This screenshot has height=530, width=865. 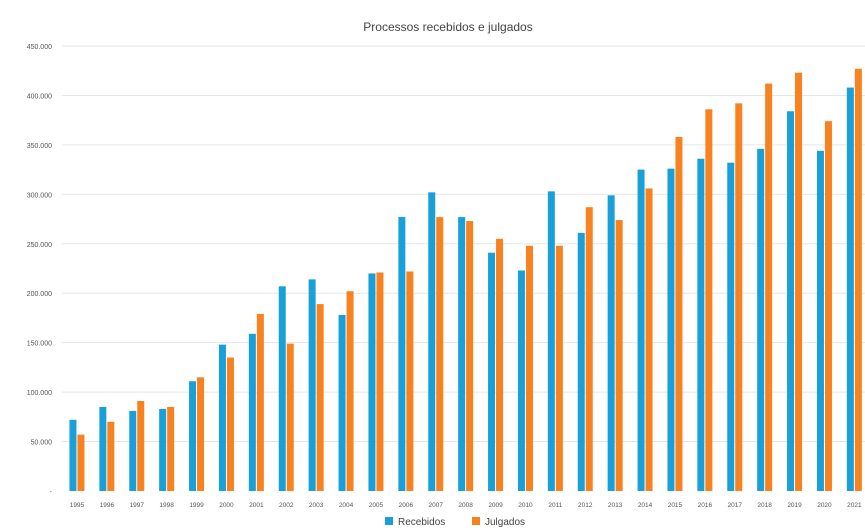 What do you see at coordinates (492, 371) in the screenshot?
I see `bar-recebidos-2009` at bounding box center [492, 371].